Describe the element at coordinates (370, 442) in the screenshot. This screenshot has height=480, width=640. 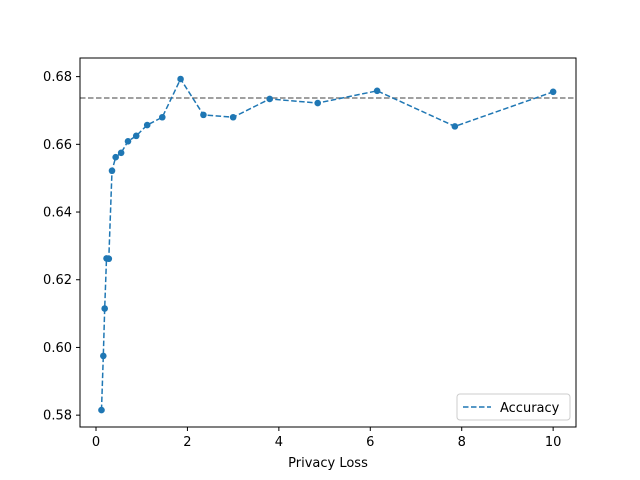
I see `x-tick-label: 6` at that location.